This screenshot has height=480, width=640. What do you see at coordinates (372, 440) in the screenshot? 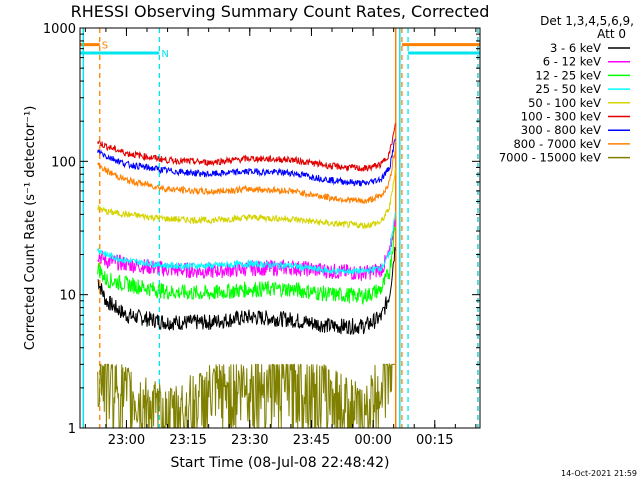
I see `x-tick-label: 00:00` at bounding box center [372, 440].